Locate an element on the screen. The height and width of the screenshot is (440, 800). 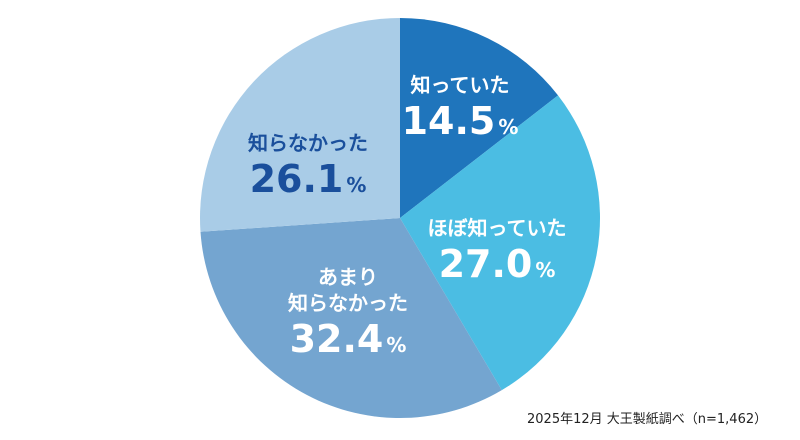
slice-label: ほぼ知っていた is located at coordinates (497, 228).